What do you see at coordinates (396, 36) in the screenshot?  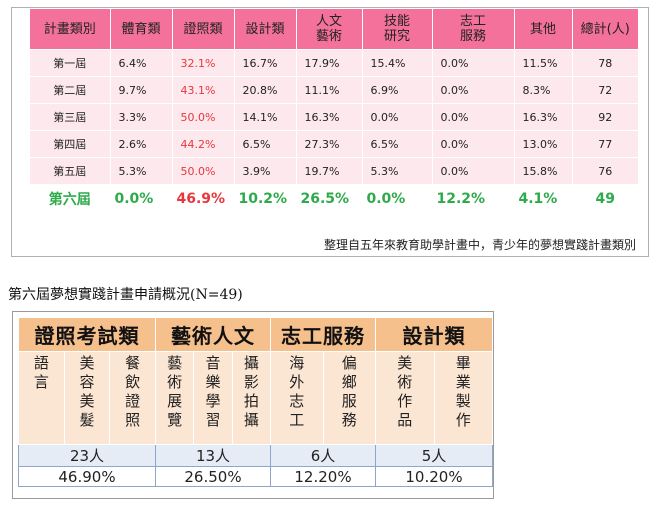 I see `column-header-text: 研究` at bounding box center [396, 36].